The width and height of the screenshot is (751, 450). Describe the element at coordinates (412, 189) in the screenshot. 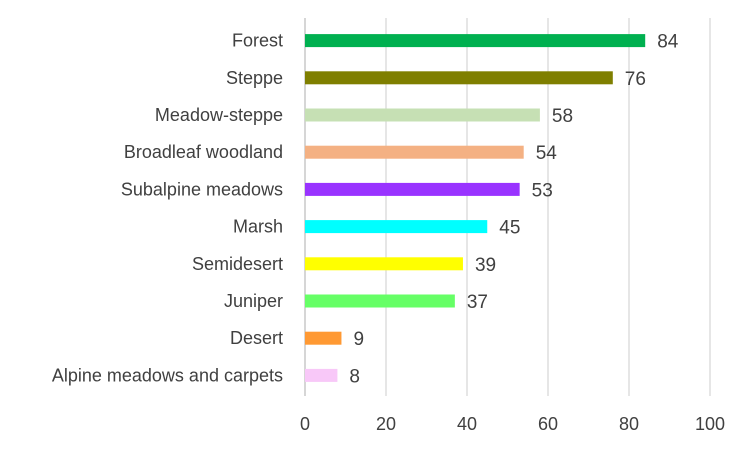

I see `bar-subalpine-meadows` at that location.